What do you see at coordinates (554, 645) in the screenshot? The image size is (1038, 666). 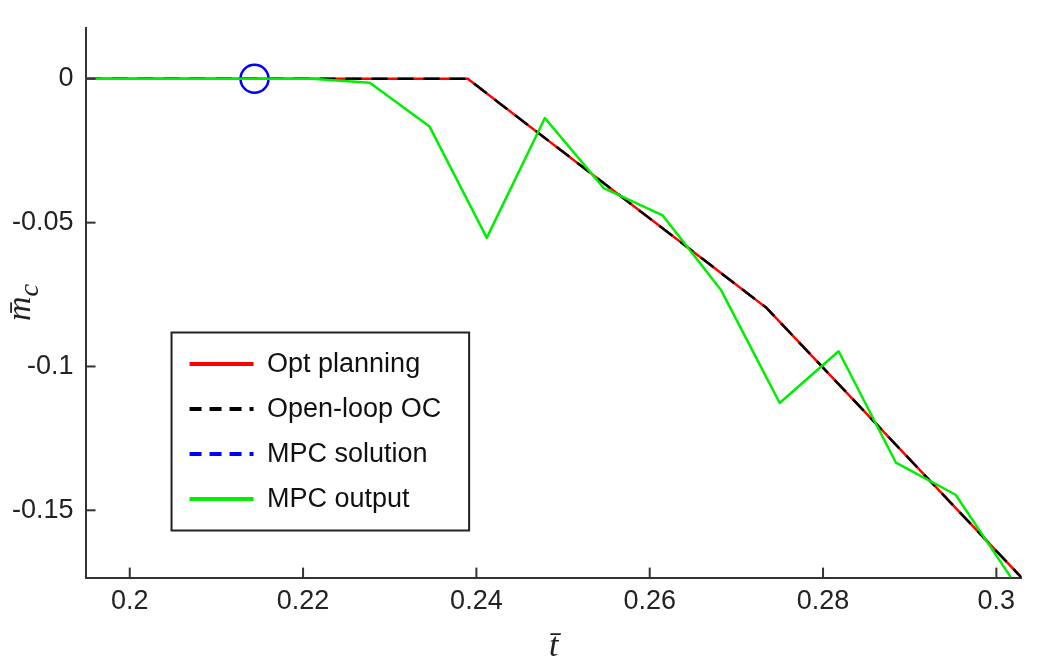 I see `x-axis-title: t̄` at bounding box center [554, 645].